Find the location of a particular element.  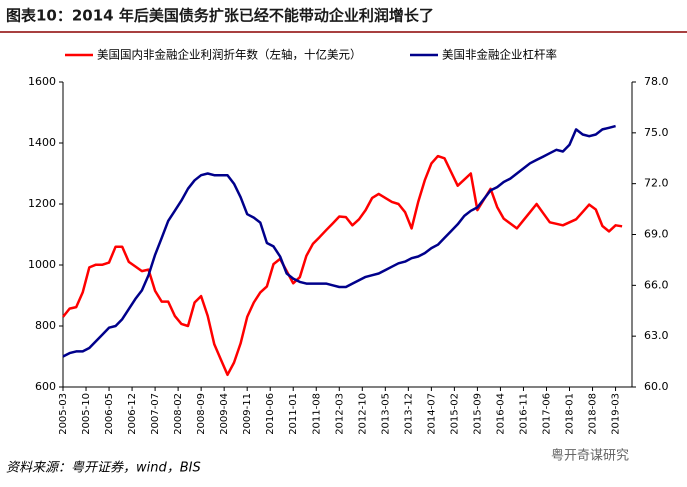

x-tick-label: 2017-06 is located at coordinates (546, 414).